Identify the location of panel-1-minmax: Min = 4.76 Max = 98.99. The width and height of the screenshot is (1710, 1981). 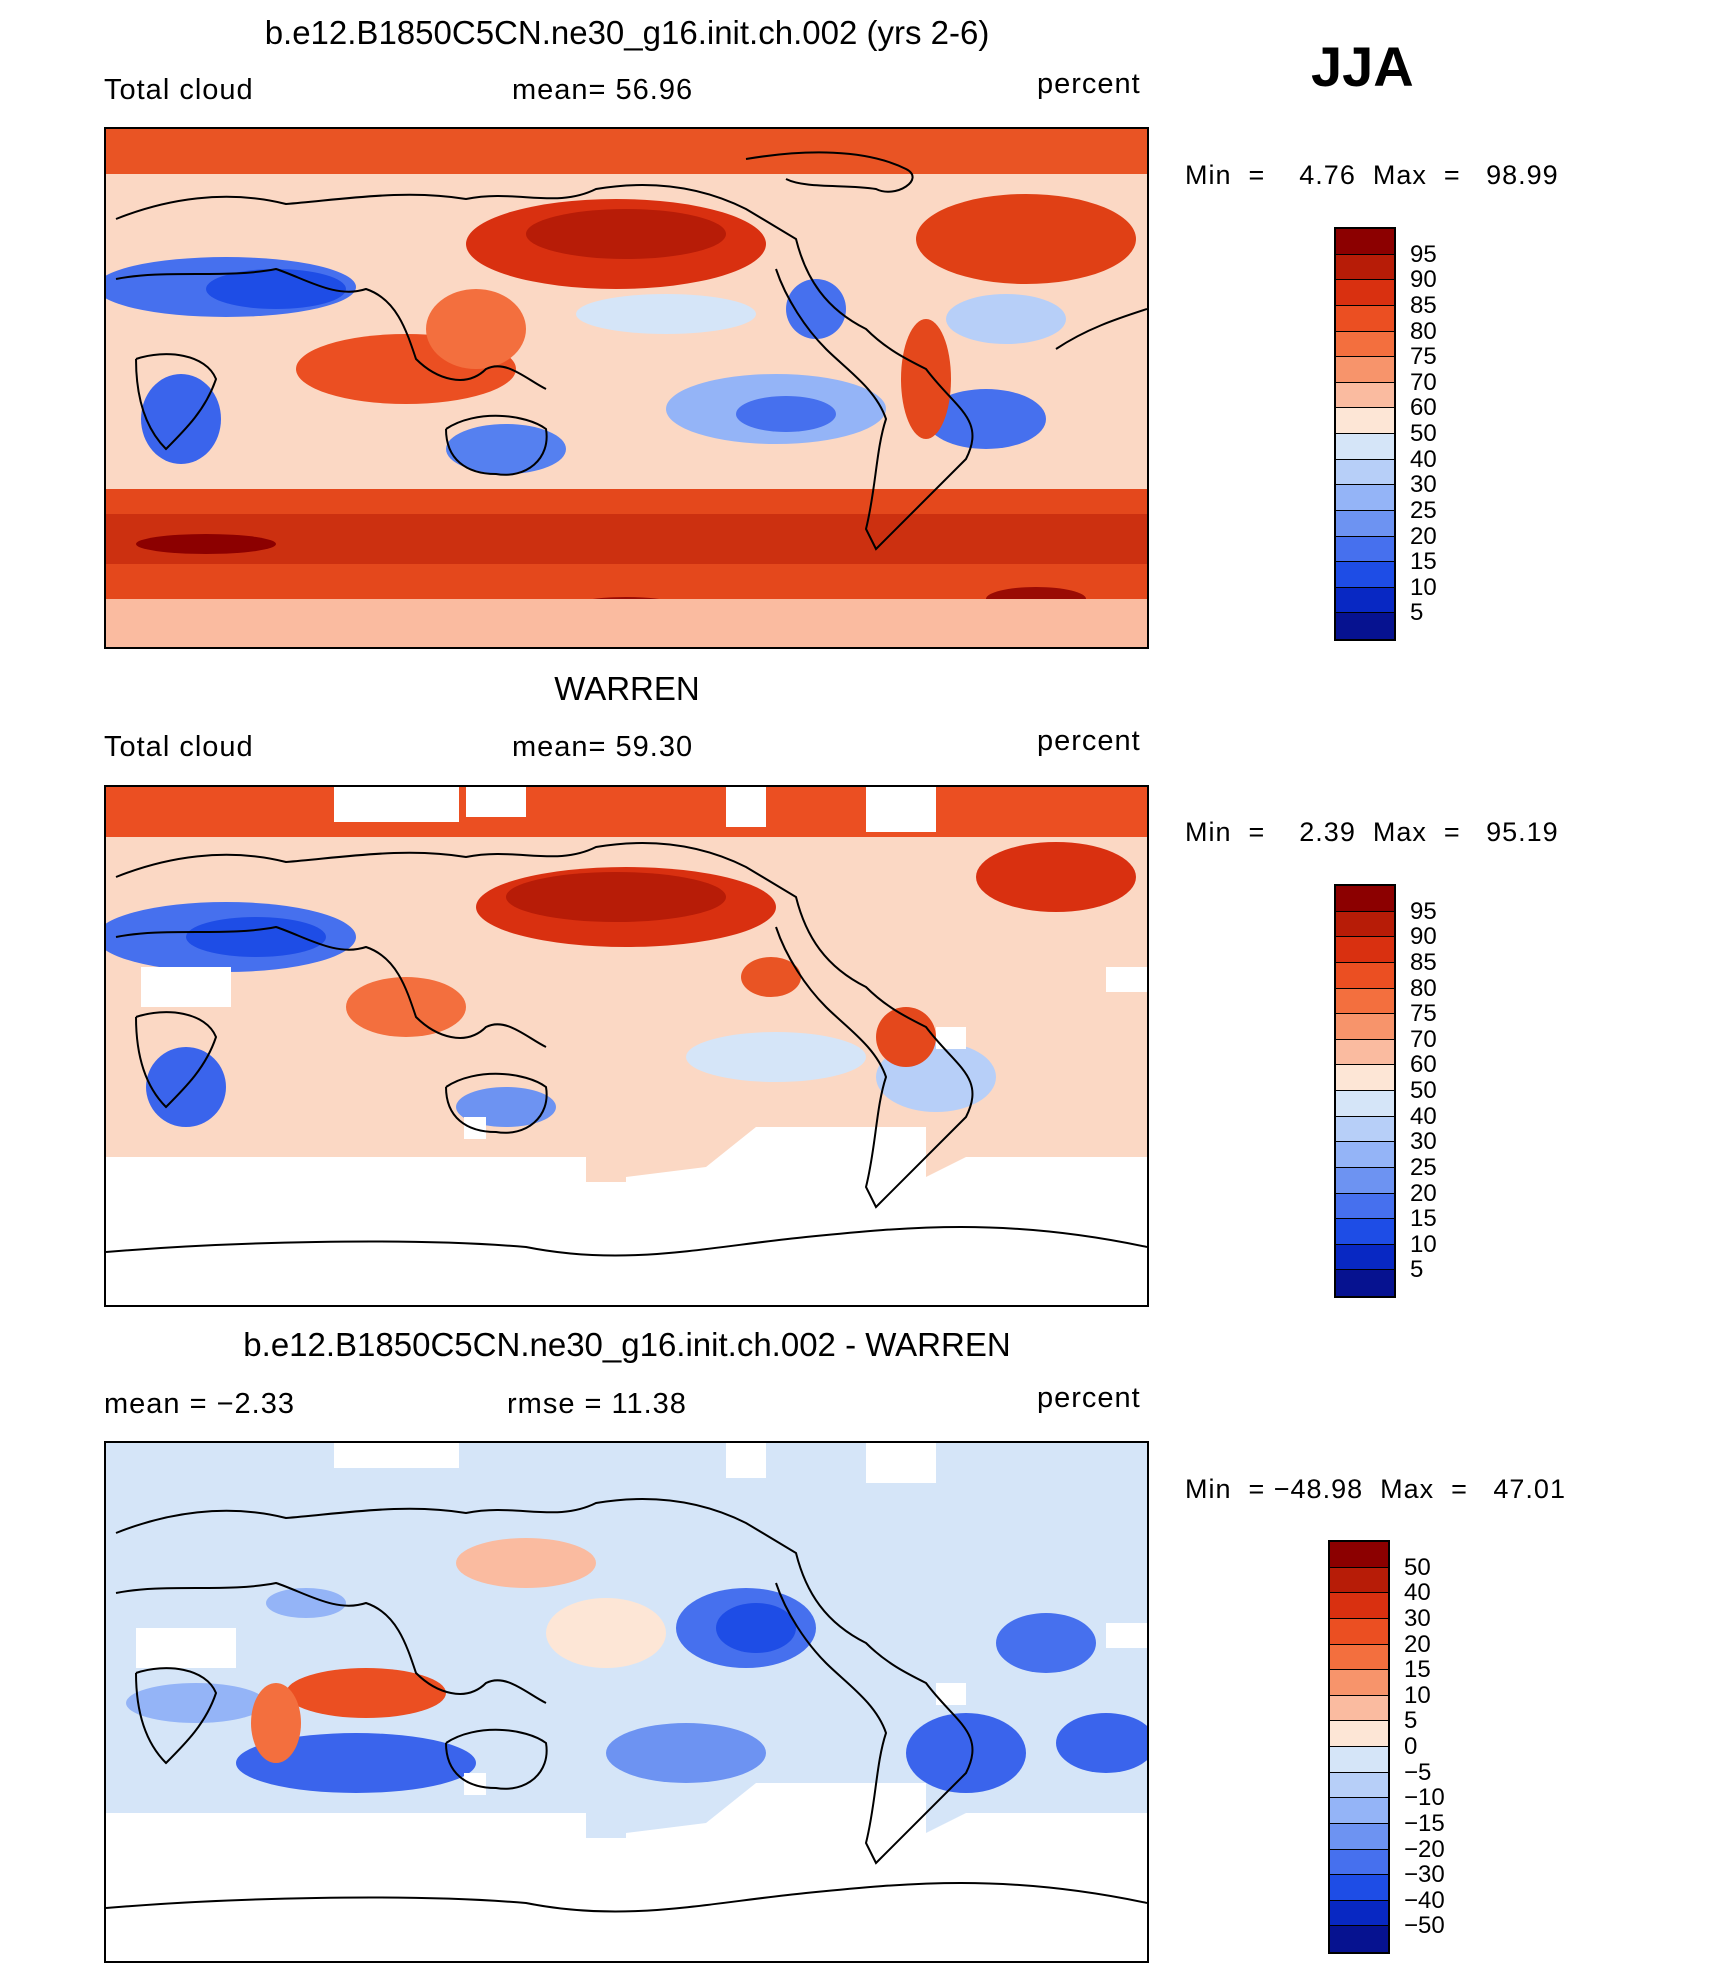
(1372, 175).